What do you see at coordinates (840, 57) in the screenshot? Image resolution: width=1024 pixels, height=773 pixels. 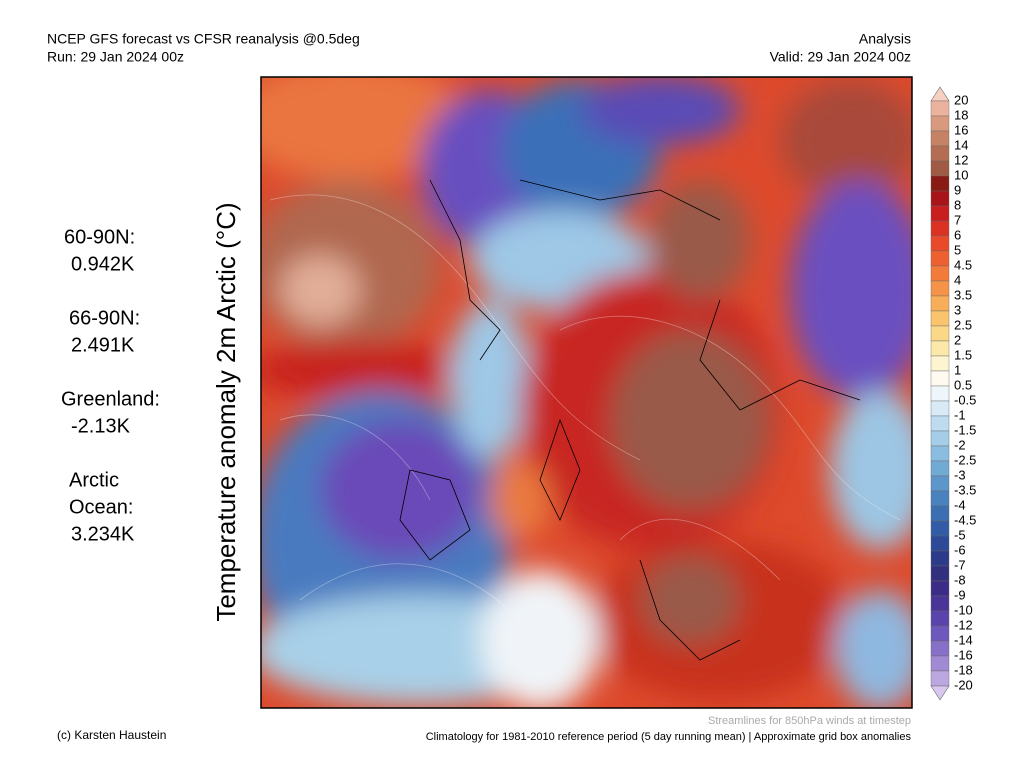 I see `valid-label: Valid: 29 Jan 2024 00z` at bounding box center [840, 57].